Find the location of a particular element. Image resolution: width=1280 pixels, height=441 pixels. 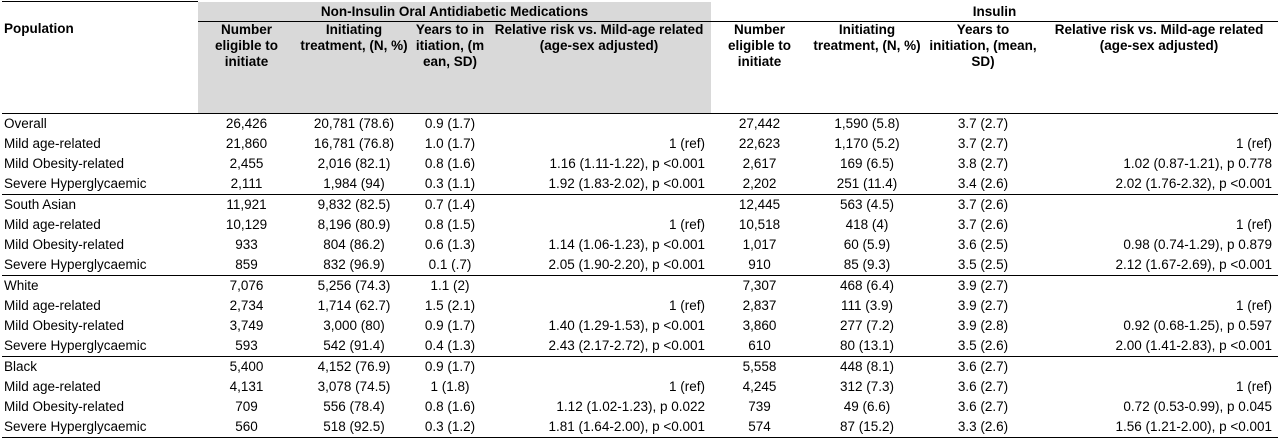

insulin-initiating-cell: 80 (13.1) is located at coordinates (867, 345).